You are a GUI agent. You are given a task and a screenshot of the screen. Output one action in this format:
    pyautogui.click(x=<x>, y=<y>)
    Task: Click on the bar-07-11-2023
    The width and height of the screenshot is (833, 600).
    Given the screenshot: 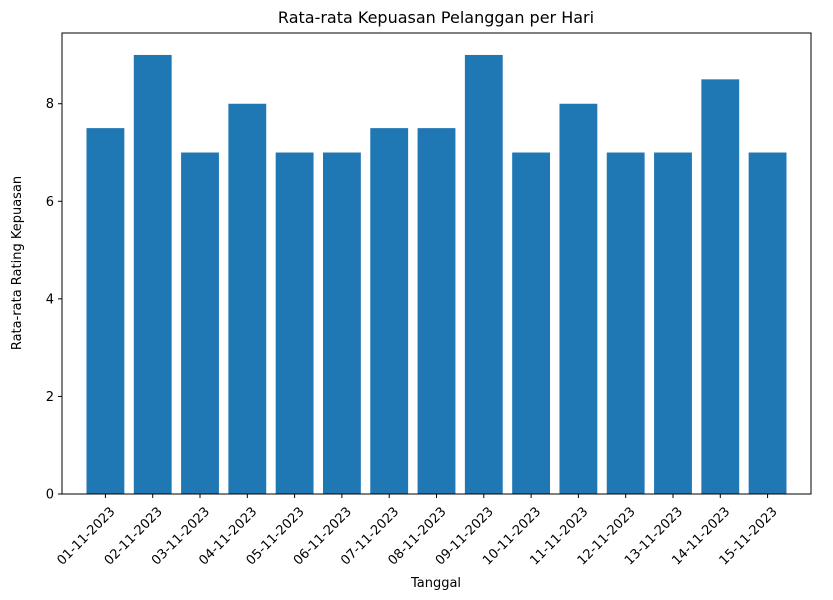 What is the action you would take?
    pyautogui.click(x=389, y=311)
    